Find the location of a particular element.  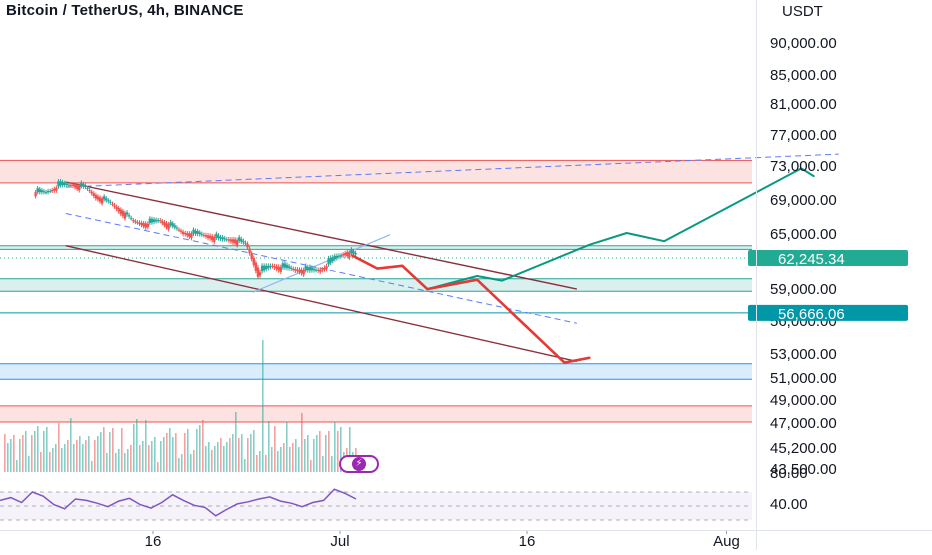

rsi-axis-tick: 80.00 is located at coordinates (789, 473).